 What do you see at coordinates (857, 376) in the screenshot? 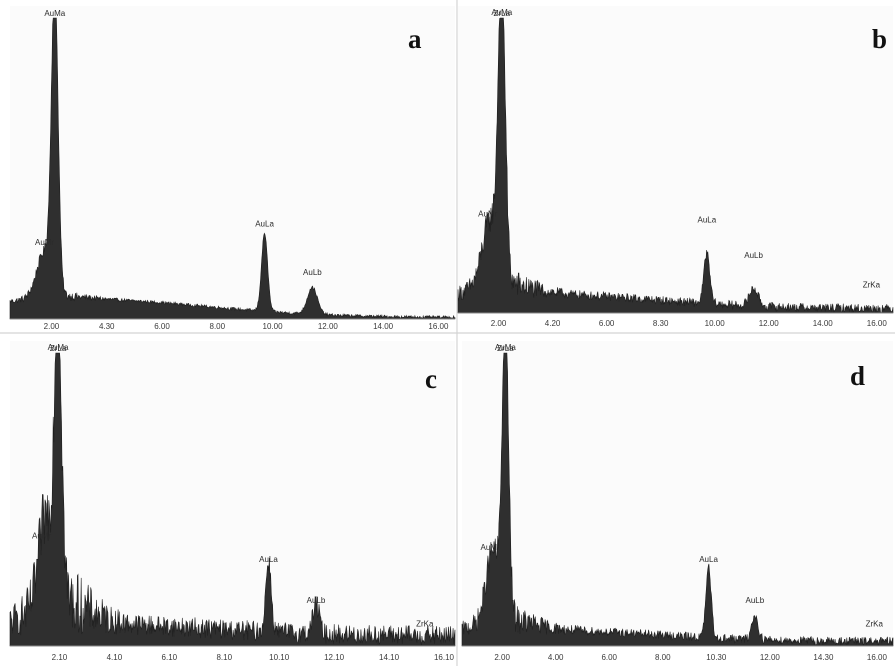
I see `panel-letter-d: d` at bounding box center [857, 376].